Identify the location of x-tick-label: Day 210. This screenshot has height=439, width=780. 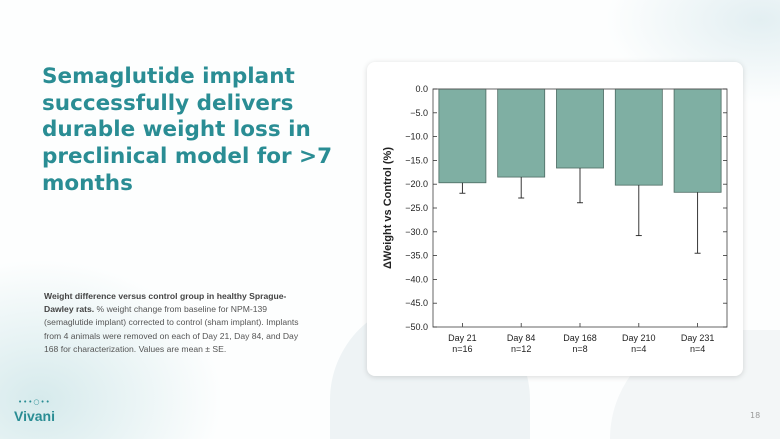
(639, 338).